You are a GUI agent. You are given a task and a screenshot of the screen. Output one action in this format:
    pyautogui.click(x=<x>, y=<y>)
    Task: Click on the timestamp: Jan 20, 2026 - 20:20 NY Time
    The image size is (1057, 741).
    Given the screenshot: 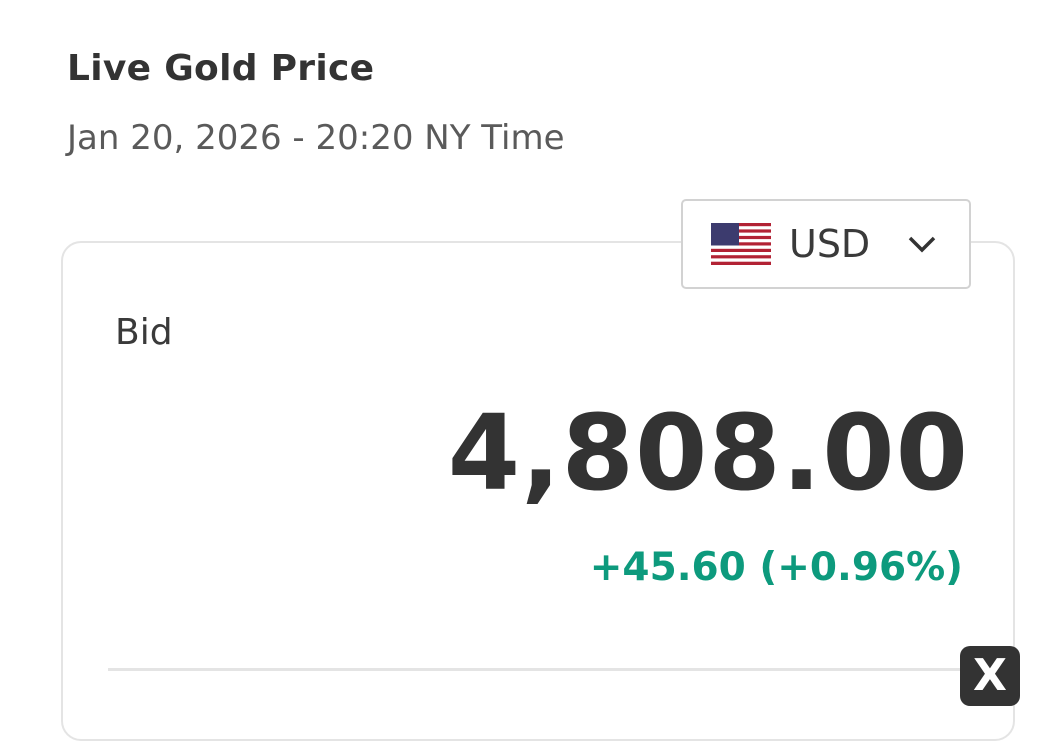 What is the action you would take?
    pyautogui.click(x=316, y=138)
    